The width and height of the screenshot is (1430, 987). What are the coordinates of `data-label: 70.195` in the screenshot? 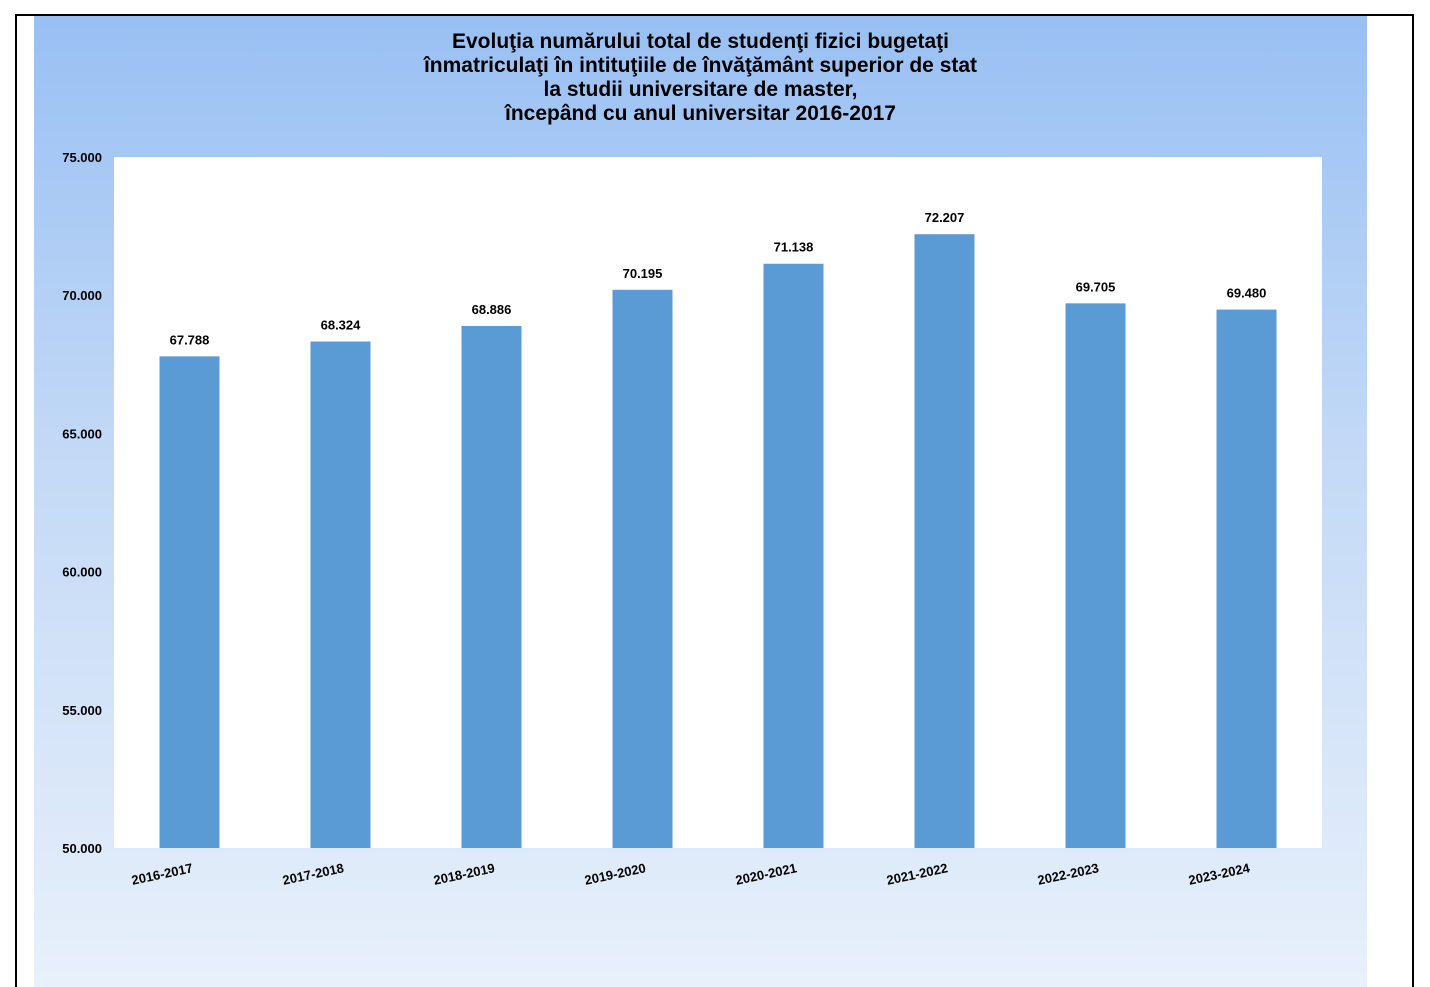 It's located at (643, 273).